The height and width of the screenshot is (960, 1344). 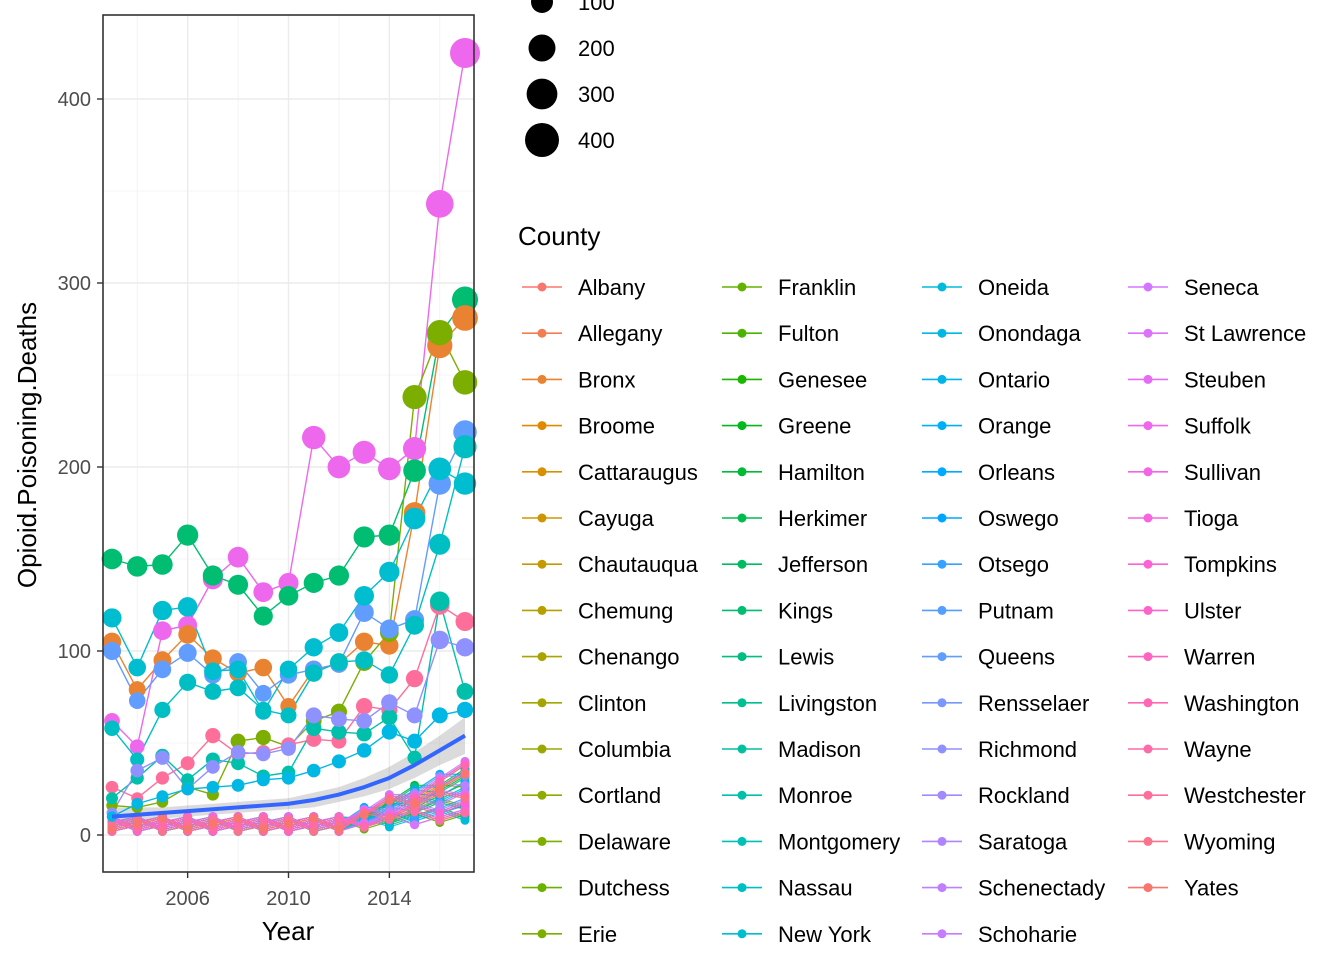 What do you see at coordinates (1211, 888) in the screenshot?
I see `legend-label: Yates` at bounding box center [1211, 888].